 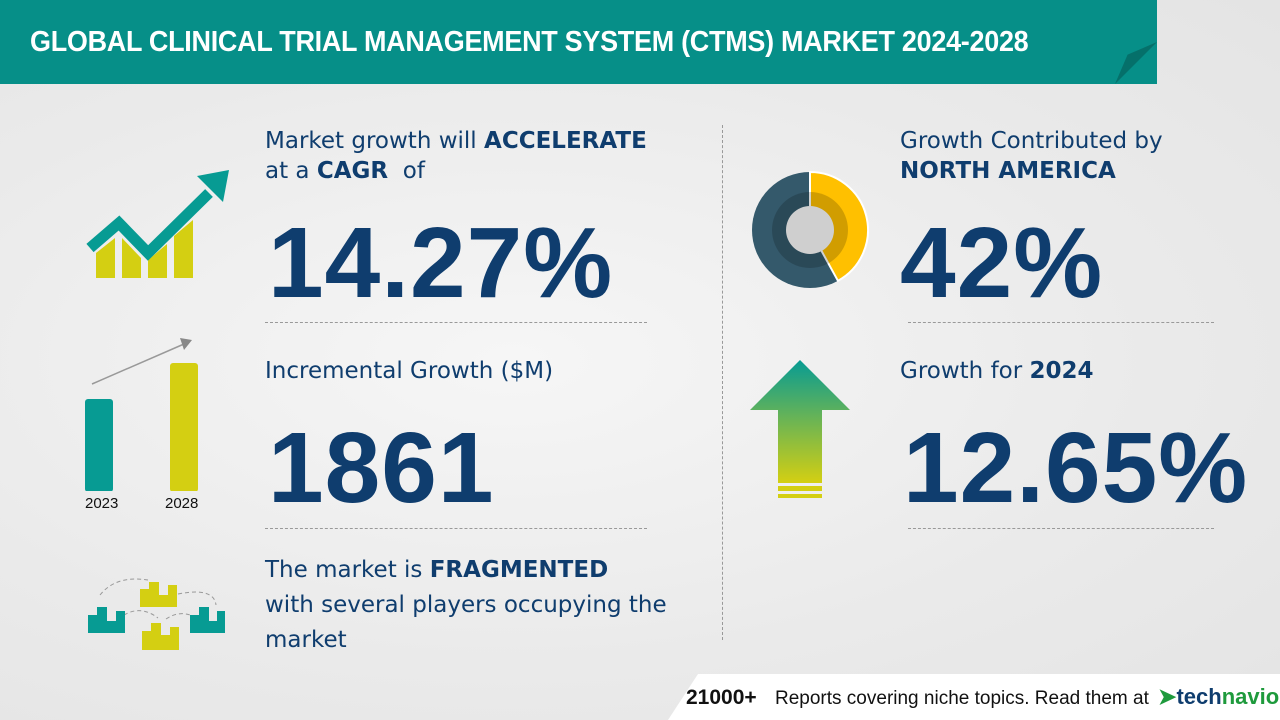 I want to click on fragmented-line-3: market, so click(x=306, y=640).